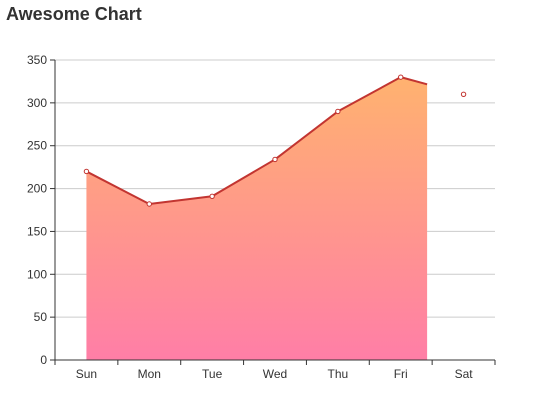 The width and height of the screenshot is (550, 420). I want to click on x-tick-label: Thu, so click(338, 374).